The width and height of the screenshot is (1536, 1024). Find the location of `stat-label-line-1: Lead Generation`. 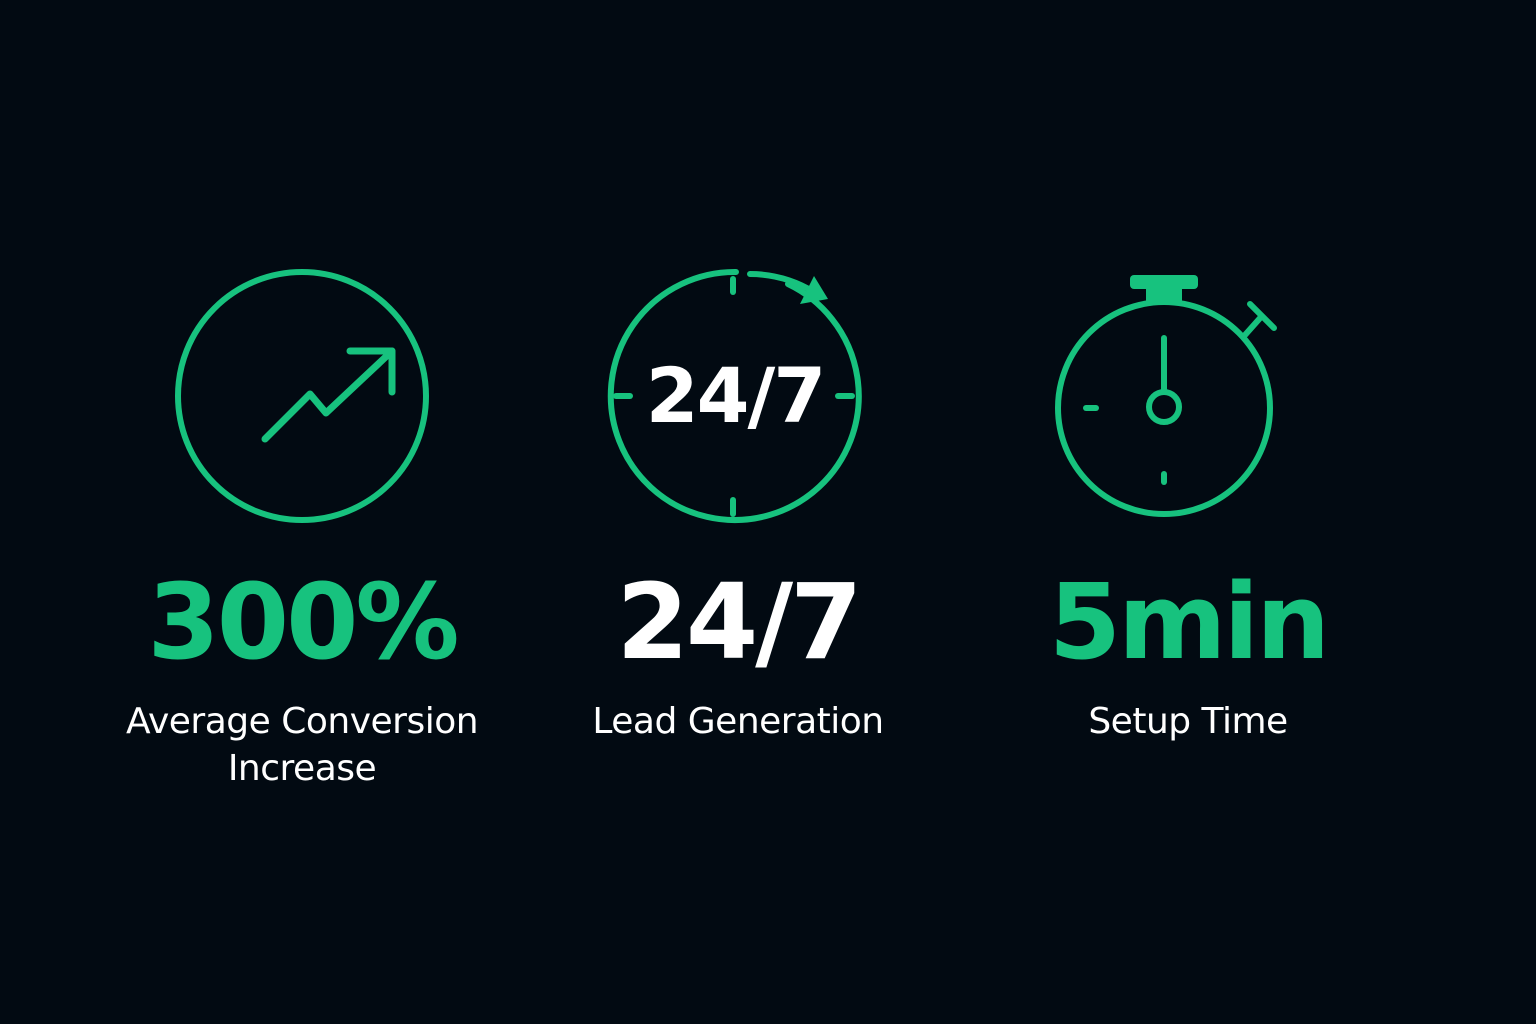

stat-label-line-1: Lead Generation is located at coordinates (738, 721).